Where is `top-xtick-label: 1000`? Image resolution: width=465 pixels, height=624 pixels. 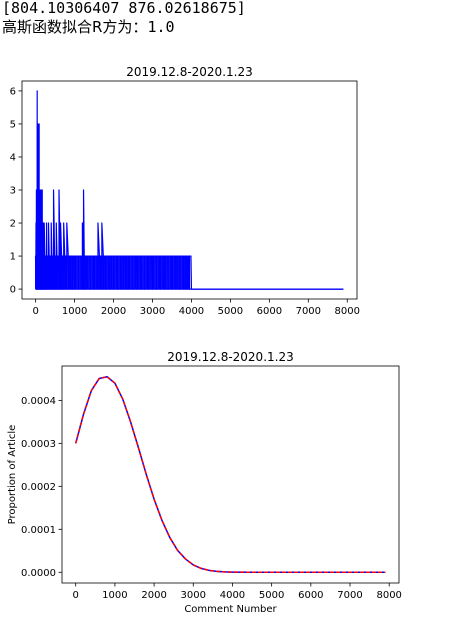
top-xtick-label: 1000 is located at coordinates (74, 311).